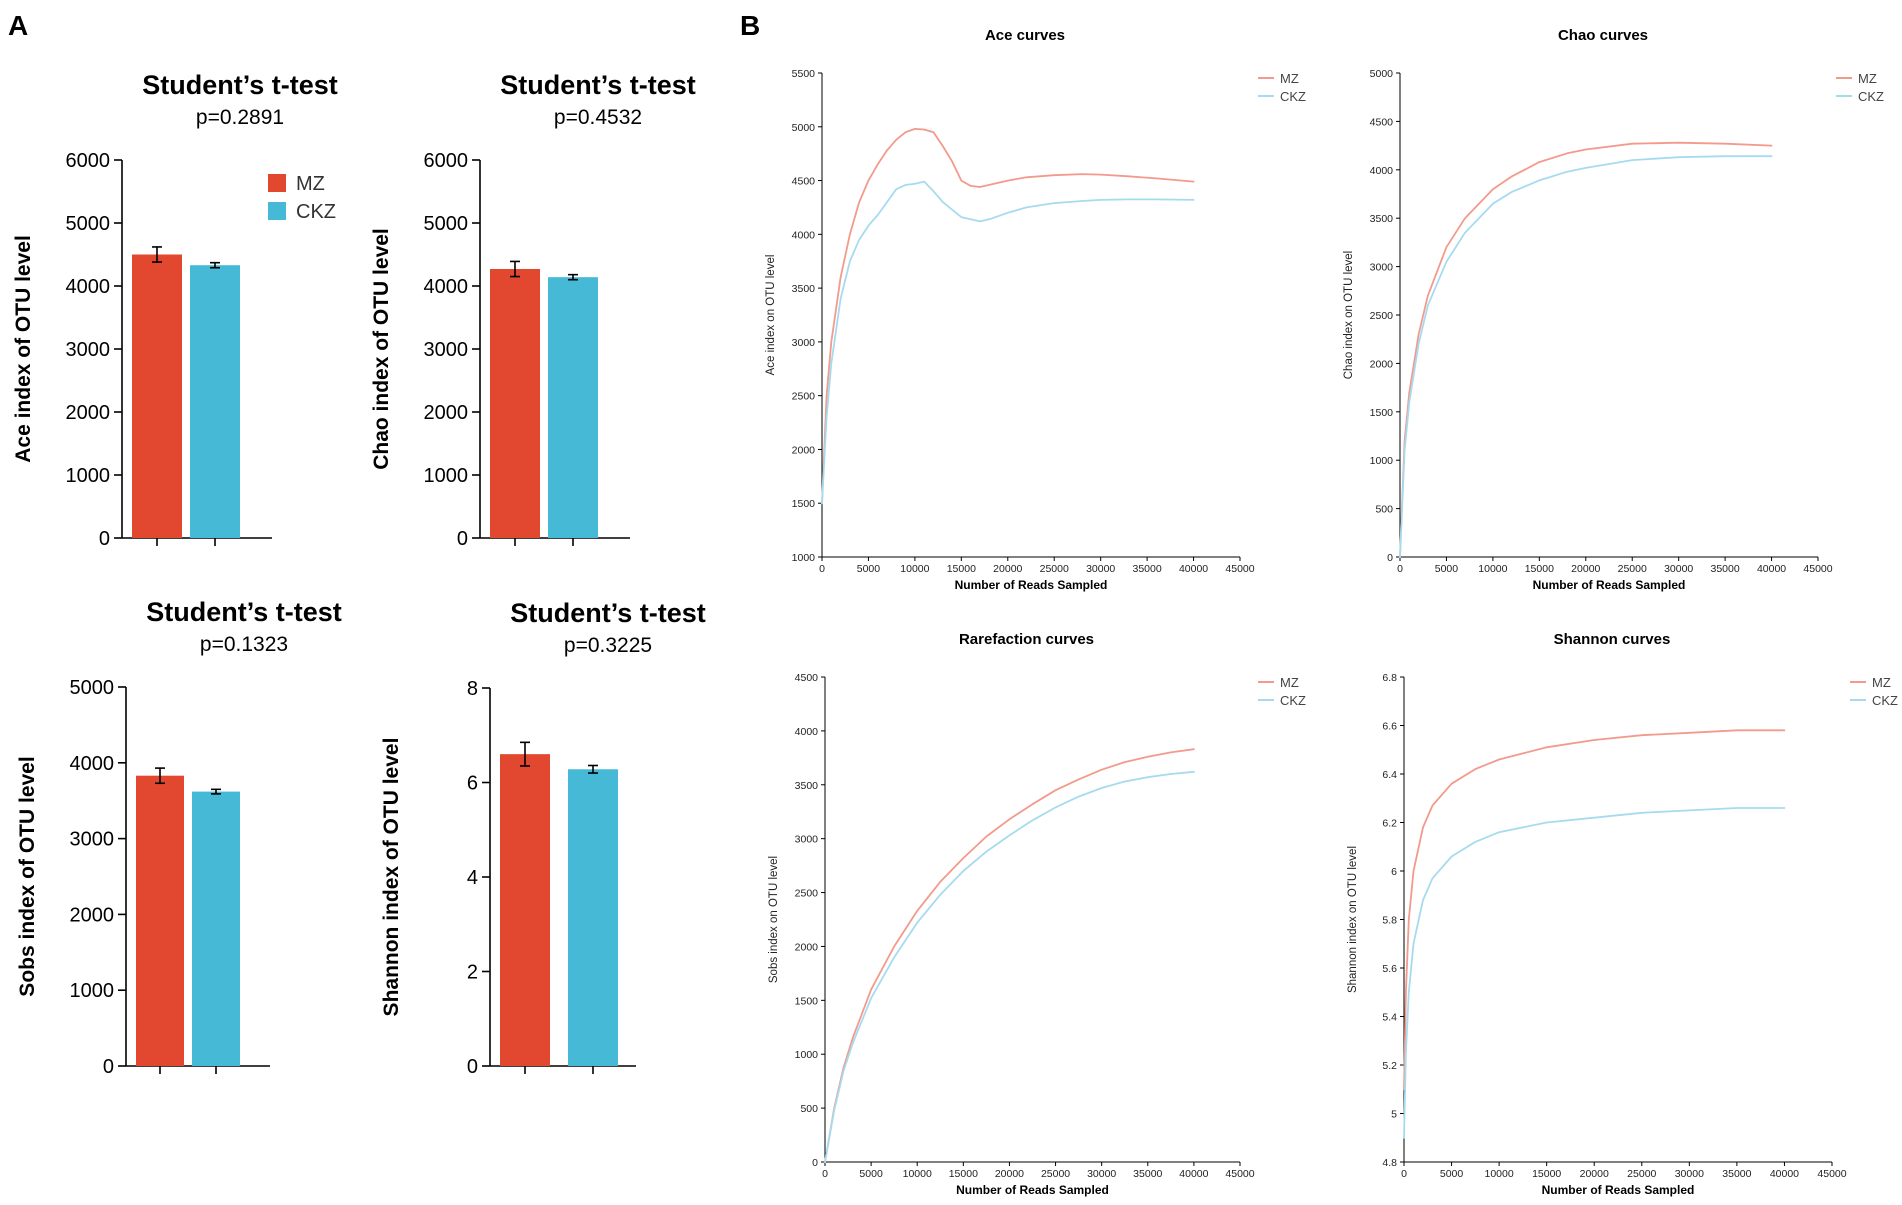 The width and height of the screenshot is (1902, 1205). Describe the element at coordinates (472, 878) in the screenshot. I see `y-tick-label: 4` at that location.